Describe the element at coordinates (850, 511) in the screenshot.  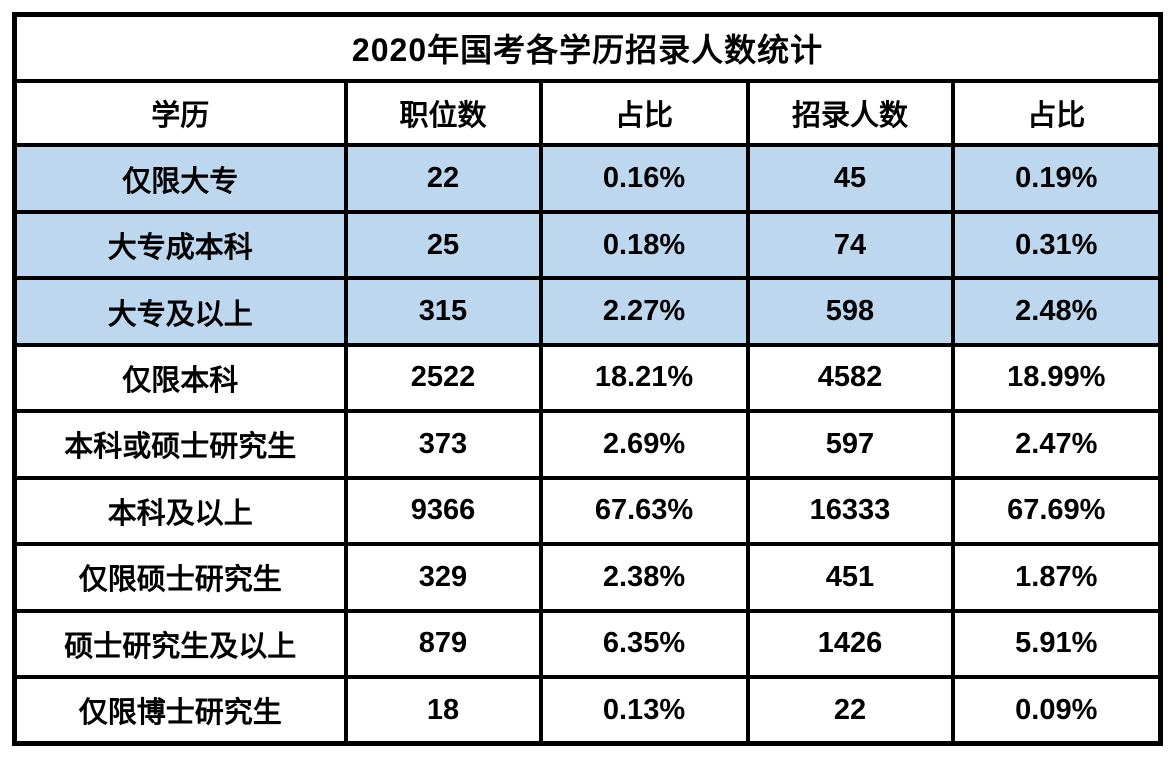
I see `cell-recruits: 16333` at that location.